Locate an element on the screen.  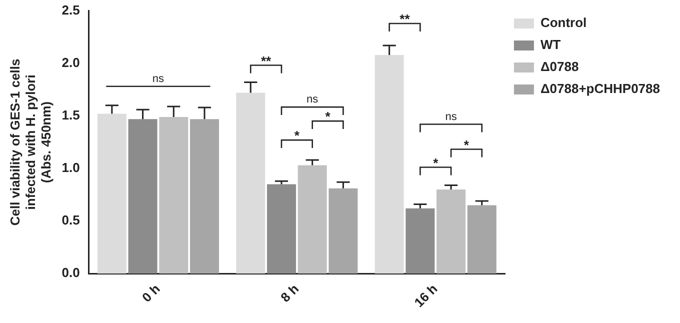
y-tick-label: 0.0 is located at coordinates (71, 272).